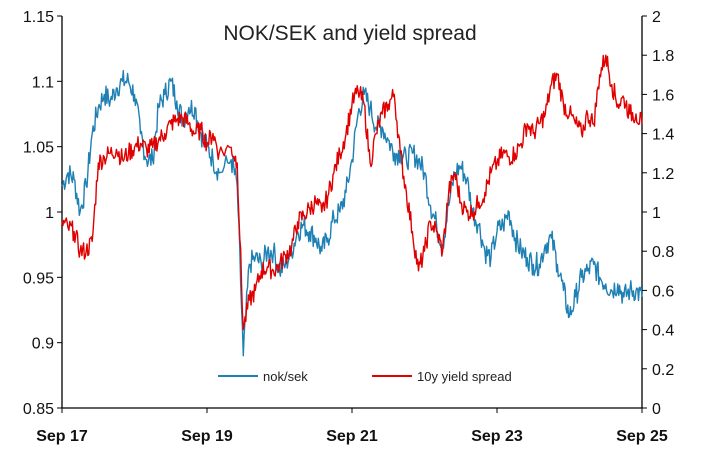 This screenshot has width=709, height=462. What do you see at coordinates (663, 174) in the screenshot?
I see `right-tick-label: 1.2` at bounding box center [663, 174].